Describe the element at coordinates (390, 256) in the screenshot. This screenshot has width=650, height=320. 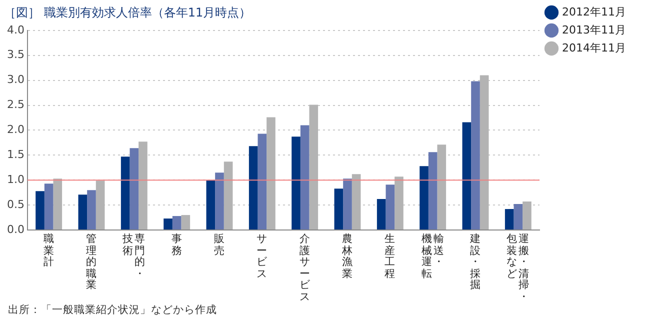
I see `x-tick-label: 生産工程` at that location.